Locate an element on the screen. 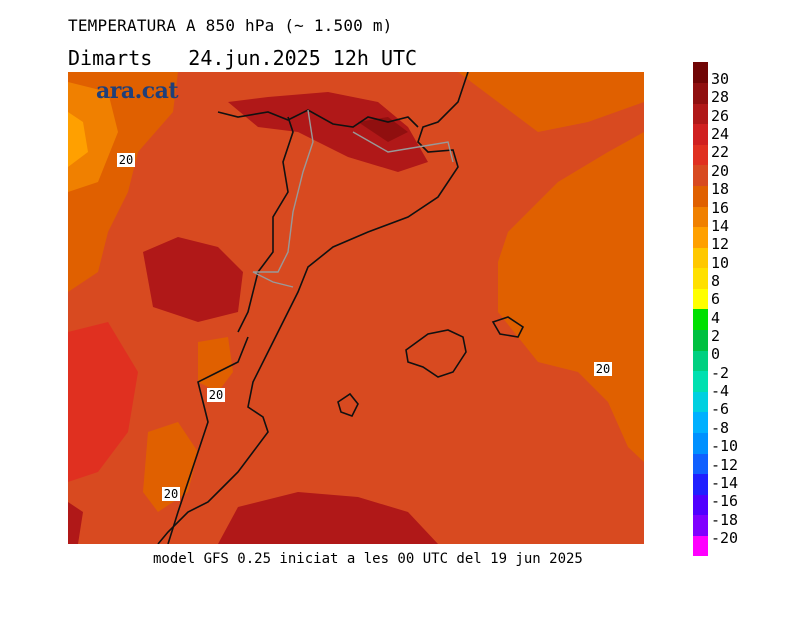  colorbar-tick-label: -2 is located at coordinates (720, 372).